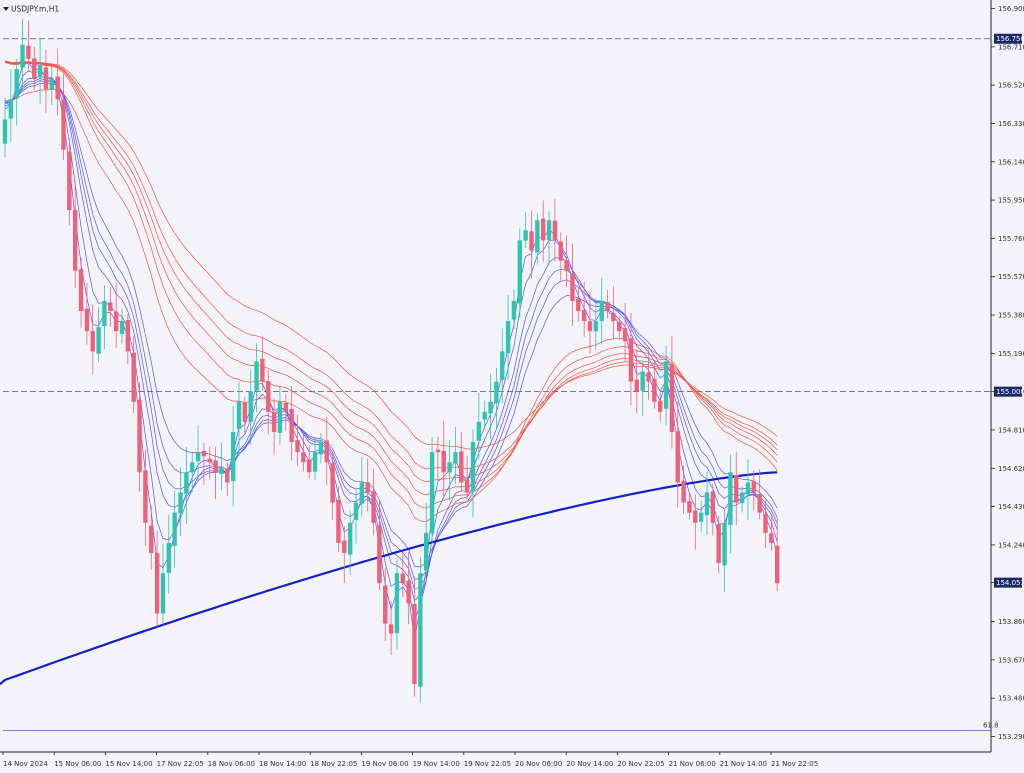  Describe the element at coordinates (1011, 201) in the screenshot. I see `price-tick-label: 155.950` at that location.